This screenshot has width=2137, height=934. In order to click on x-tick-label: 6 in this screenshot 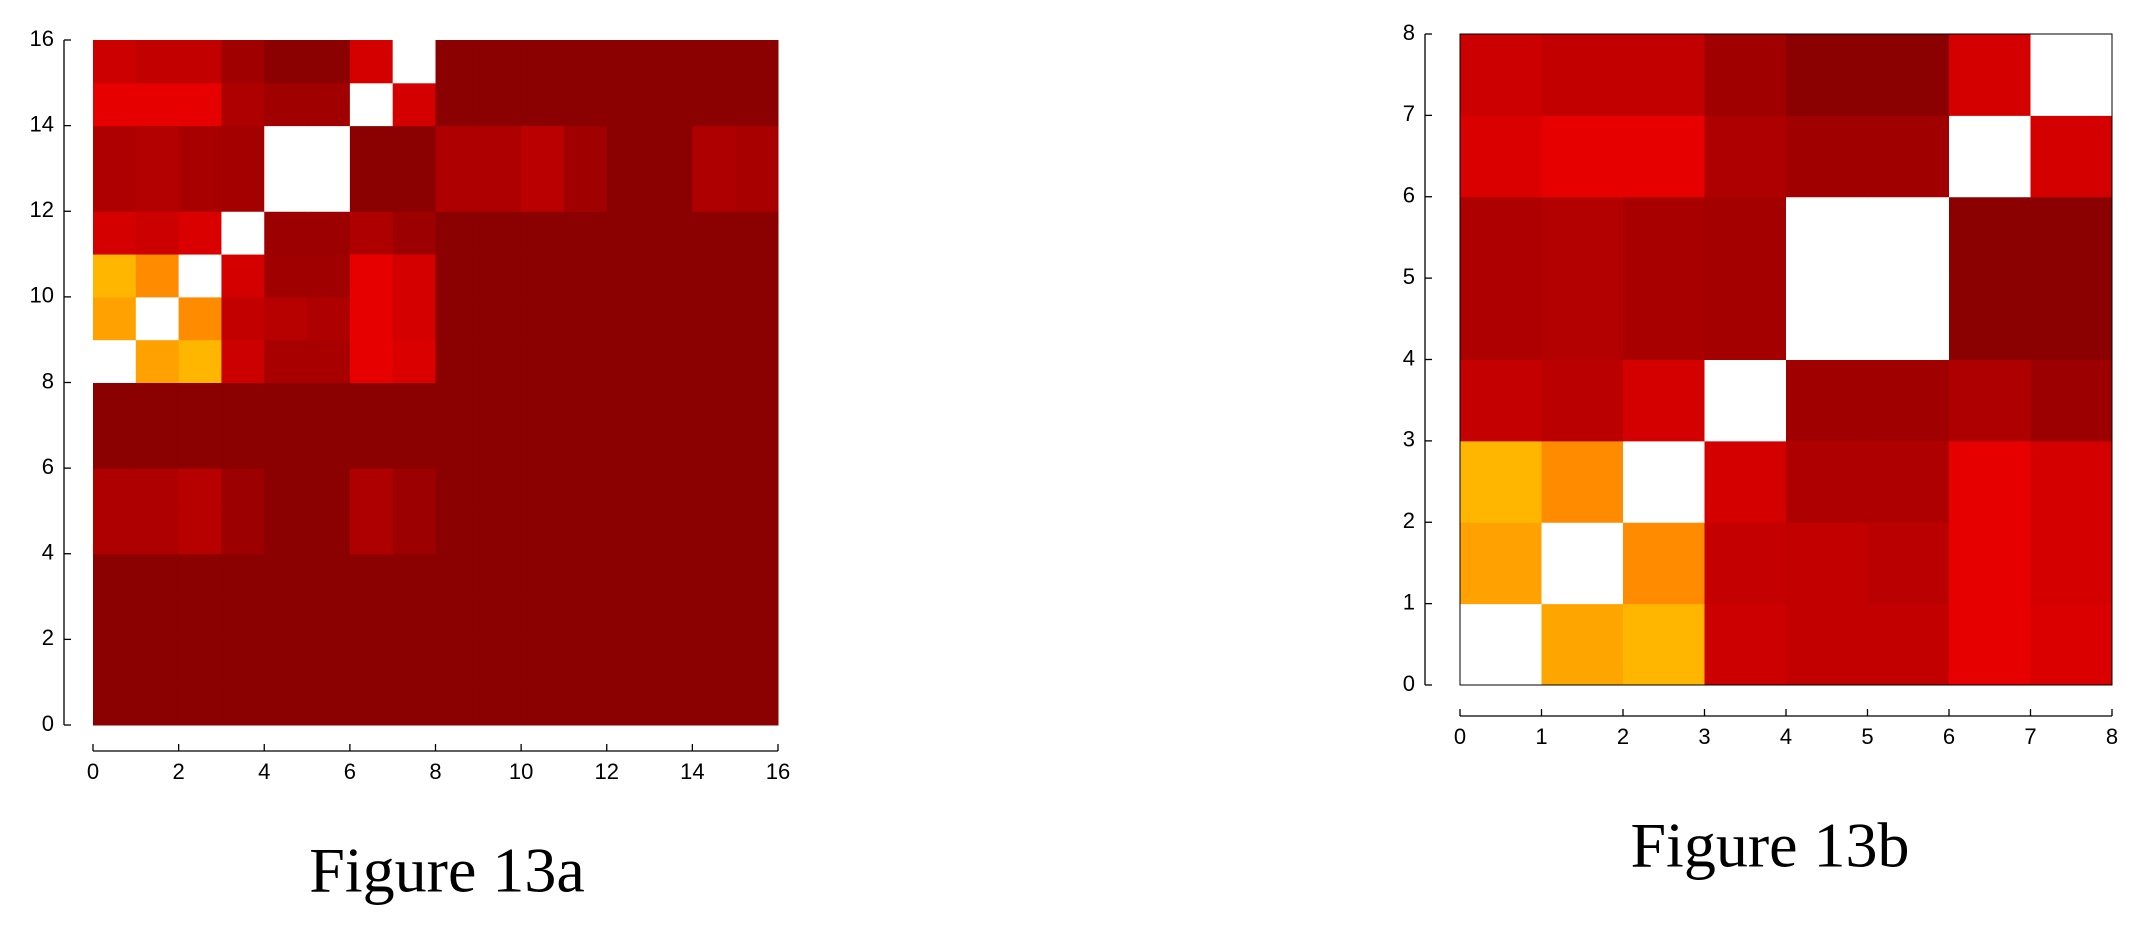, I will do `click(1949, 736)`.